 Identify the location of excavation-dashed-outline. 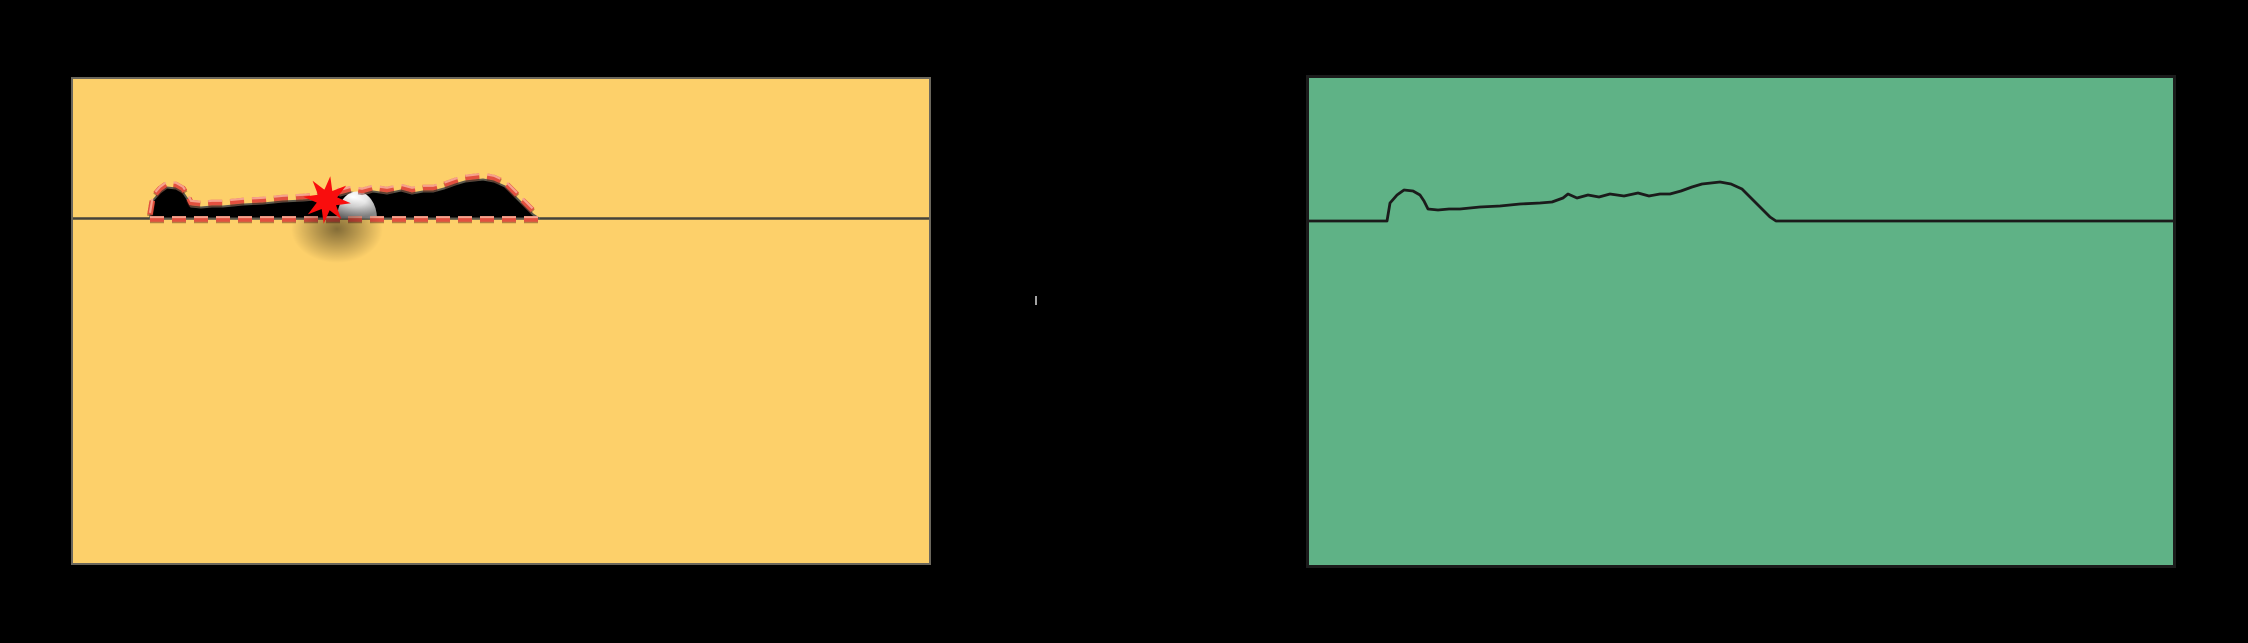
(344, 194).